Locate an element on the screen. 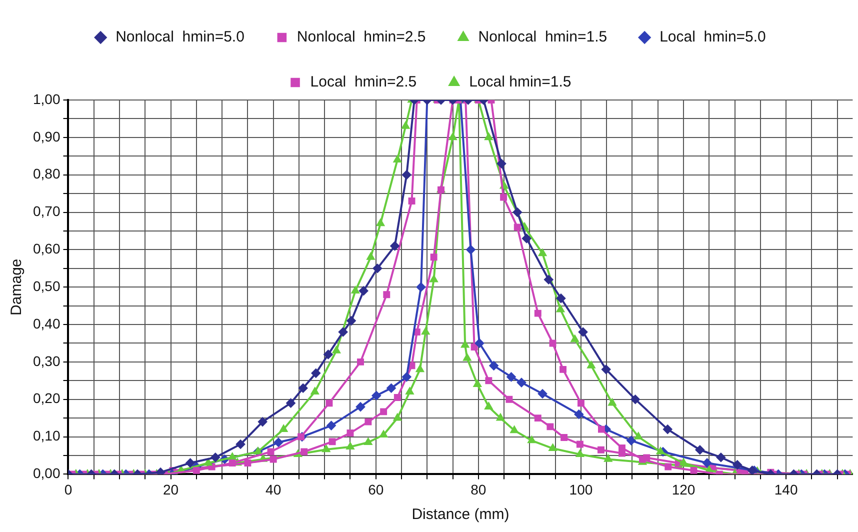  x-tick-label: 40 is located at coordinates (274, 489).